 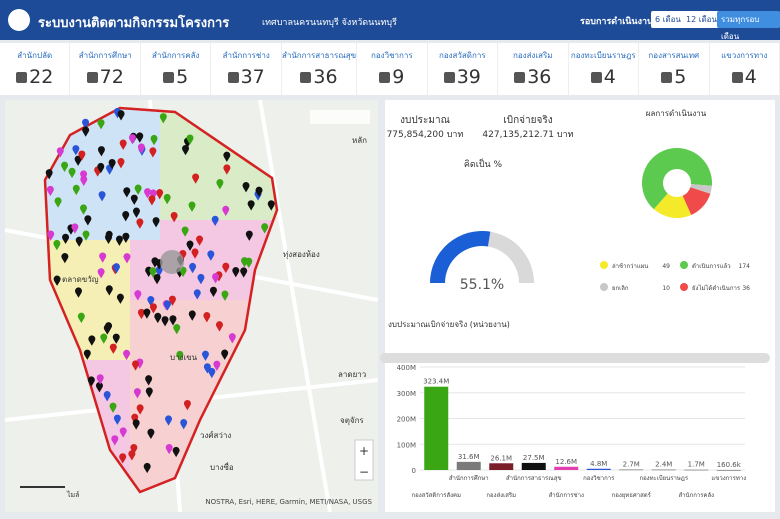 What do you see at coordinates (599, 478) in the screenshot?
I see `x-tick-label: กองวิชาการ` at bounding box center [599, 478].